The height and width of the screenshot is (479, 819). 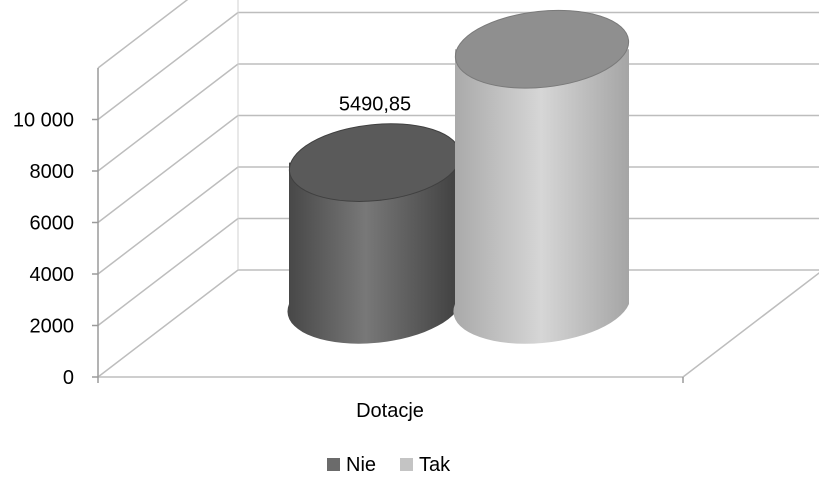 I want to click on legend-item-tak: Tak, so click(x=425, y=465).